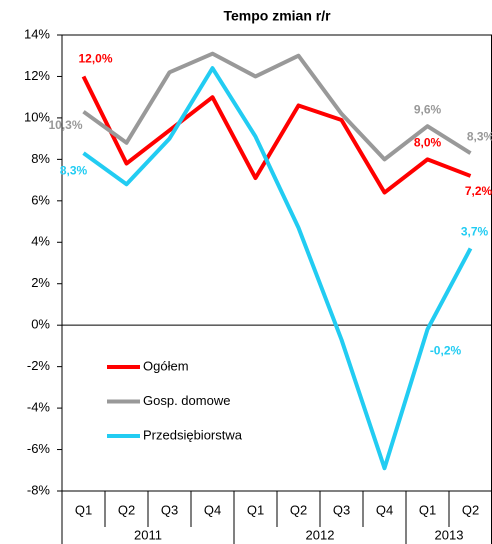 The image size is (492, 544). Describe the element at coordinates (39, 365) in the screenshot. I see `y-tick-label: -2%` at that location.